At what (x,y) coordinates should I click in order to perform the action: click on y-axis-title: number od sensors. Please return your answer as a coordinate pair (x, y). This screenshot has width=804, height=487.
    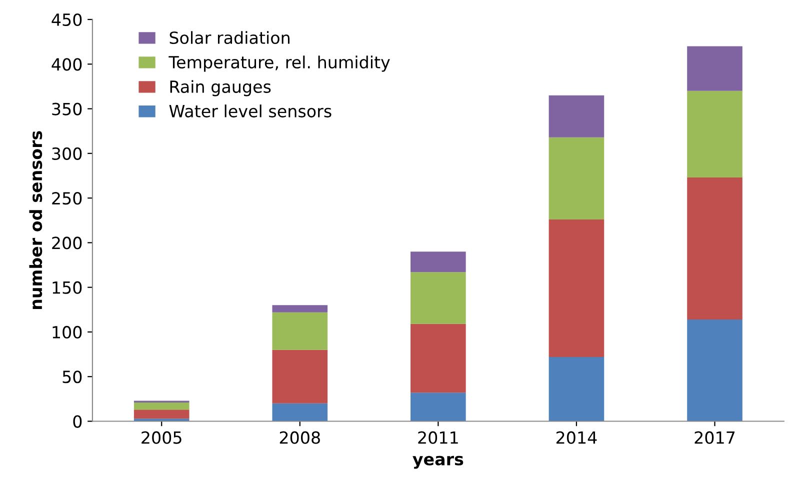
    Looking at the image, I should click on (35, 220).